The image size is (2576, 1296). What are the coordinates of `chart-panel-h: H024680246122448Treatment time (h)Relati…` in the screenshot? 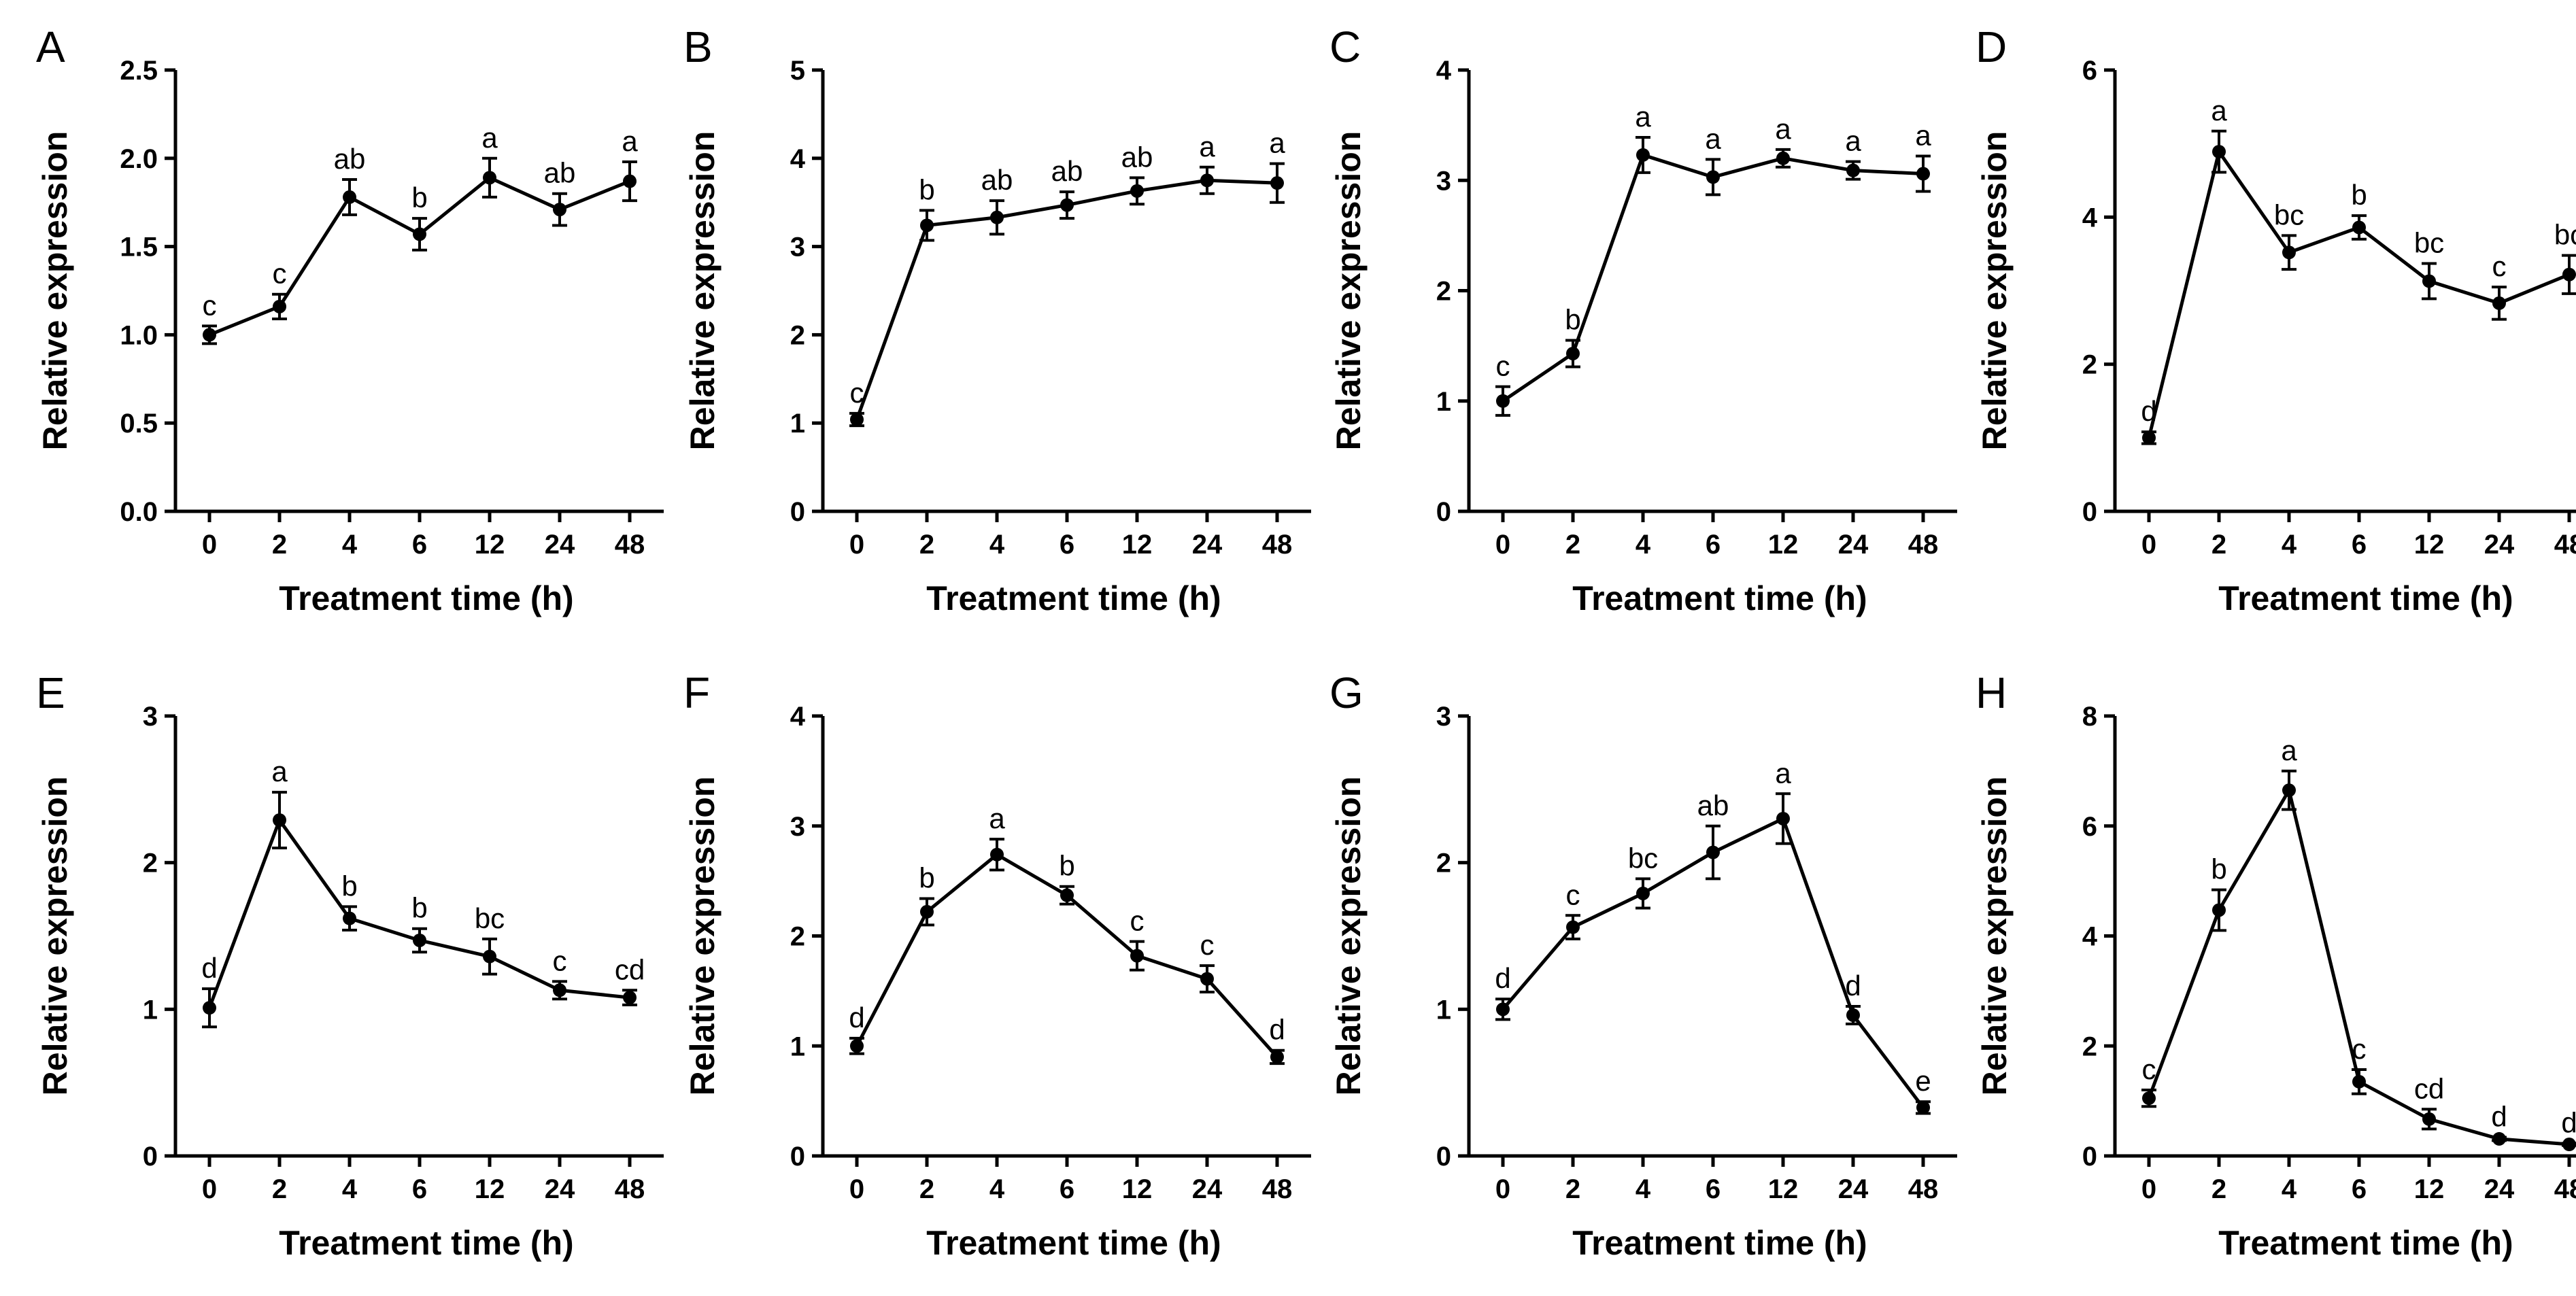 It's located at (2276, 965).